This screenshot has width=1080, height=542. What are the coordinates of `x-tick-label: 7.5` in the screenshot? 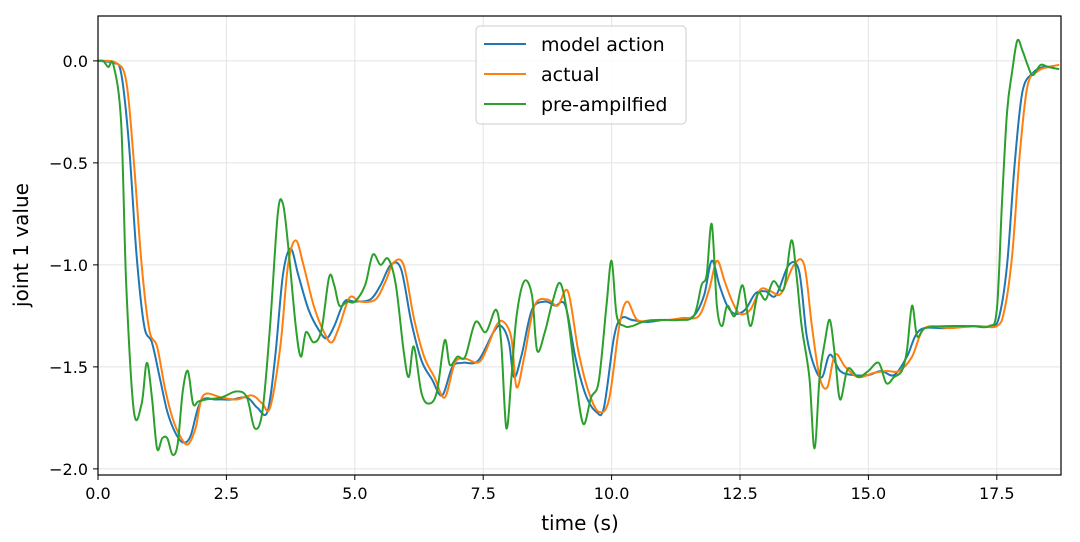 It's located at (482, 493).